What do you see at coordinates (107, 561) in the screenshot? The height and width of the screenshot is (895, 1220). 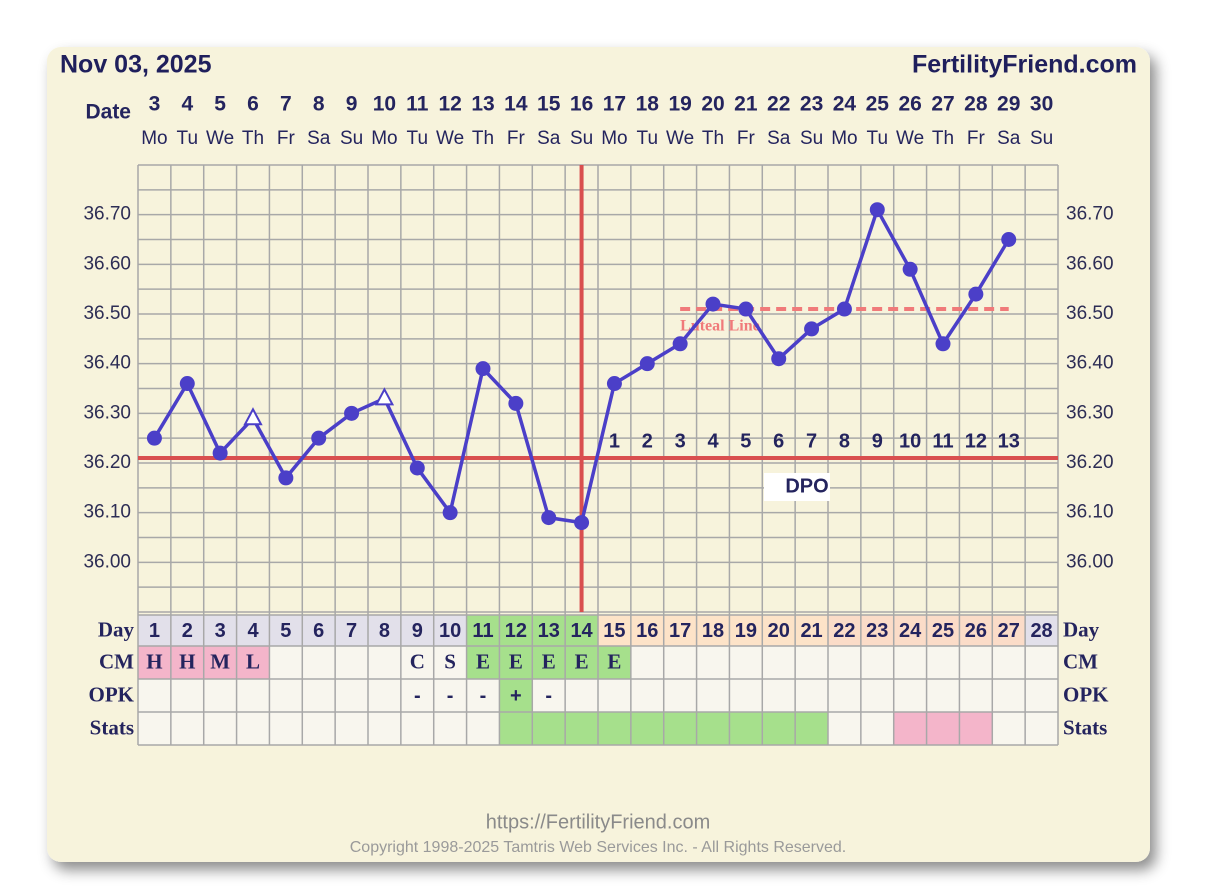 I see `y-tick-label: 36.00` at bounding box center [107, 561].